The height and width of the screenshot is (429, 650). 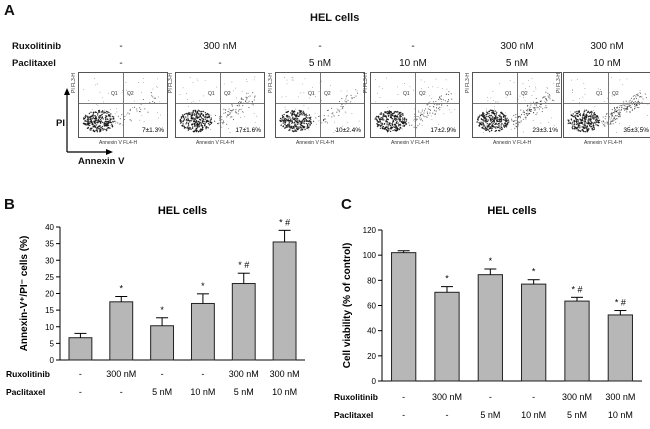 I want to click on apoptosis-percent: 17±1.6%, so click(x=248, y=130).